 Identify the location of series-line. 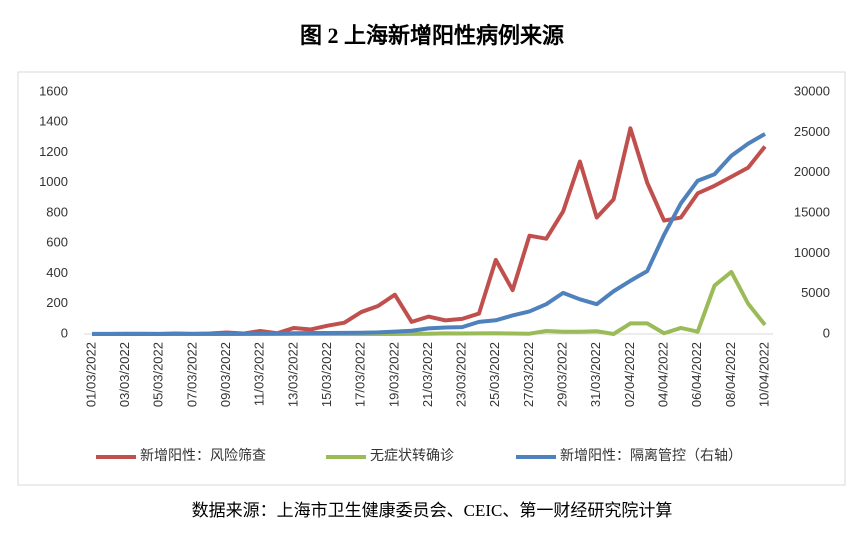
(429, 302).